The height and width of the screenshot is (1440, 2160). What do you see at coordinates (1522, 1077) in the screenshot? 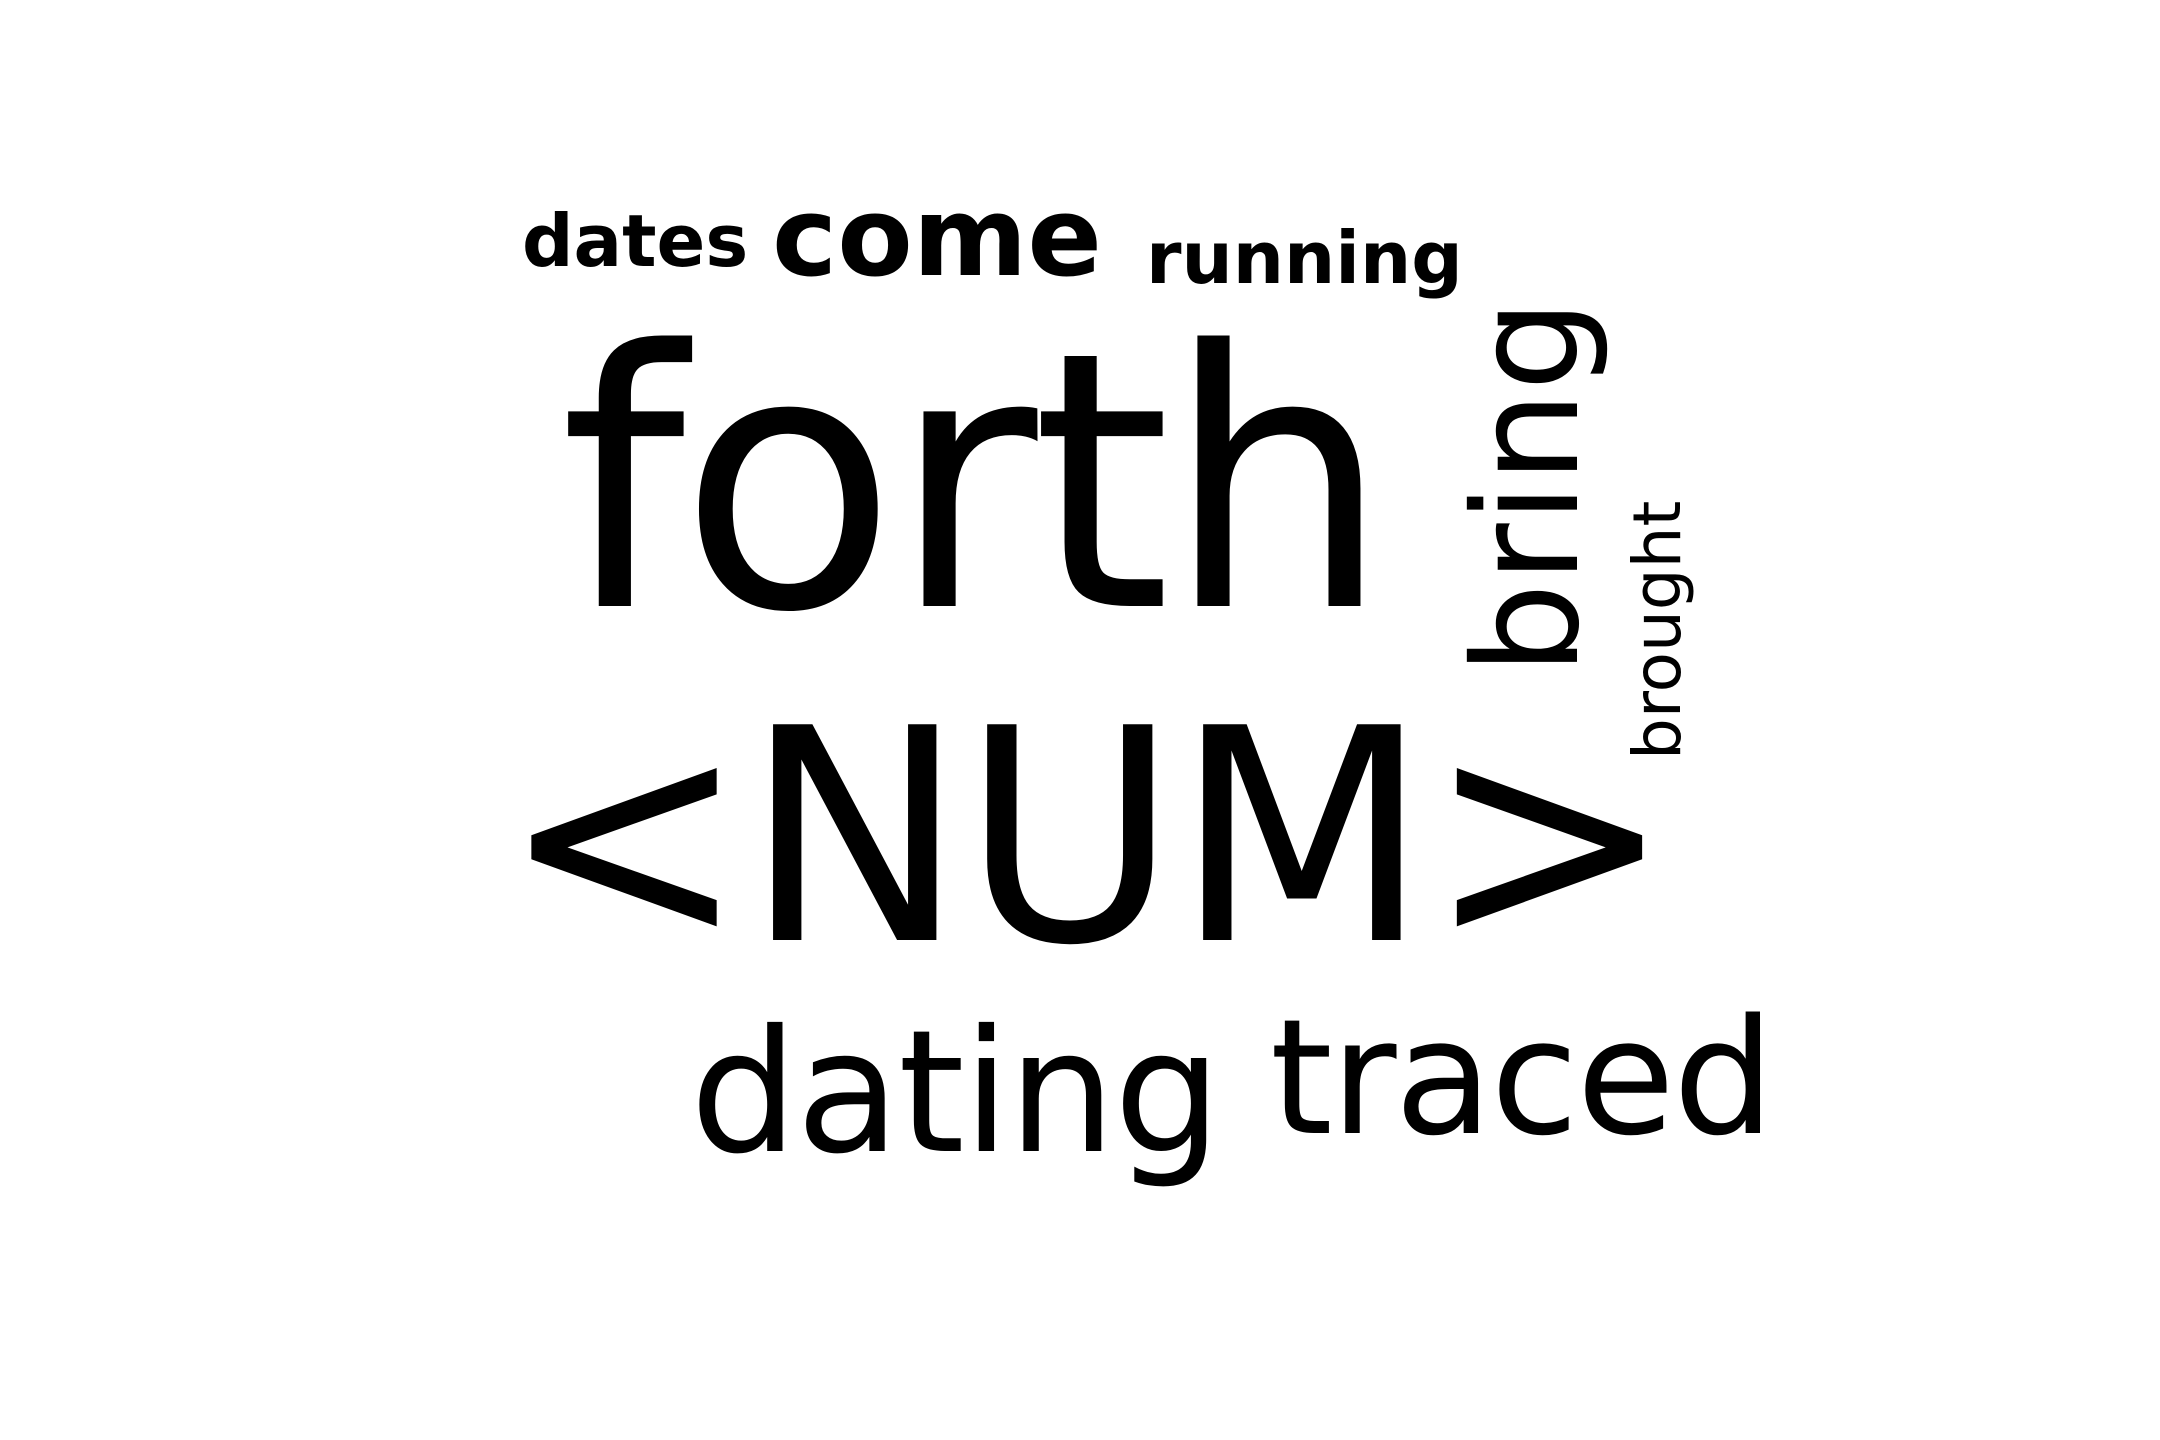
I see `word-traced: traced` at bounding box center [1522, 1077].